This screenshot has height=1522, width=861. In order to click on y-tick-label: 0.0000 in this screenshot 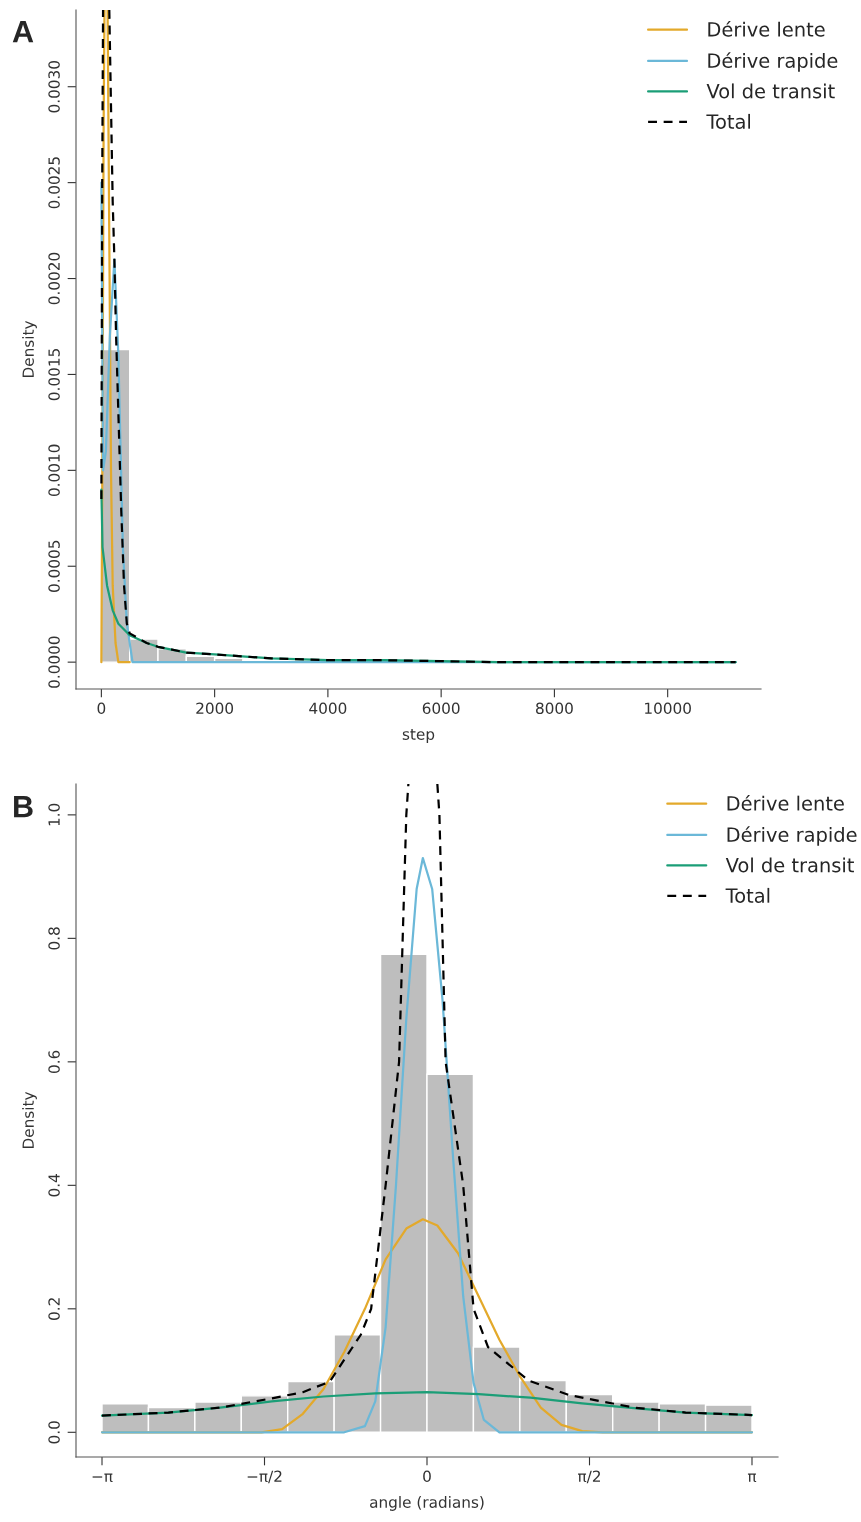, I will do `click(54, 662)`.